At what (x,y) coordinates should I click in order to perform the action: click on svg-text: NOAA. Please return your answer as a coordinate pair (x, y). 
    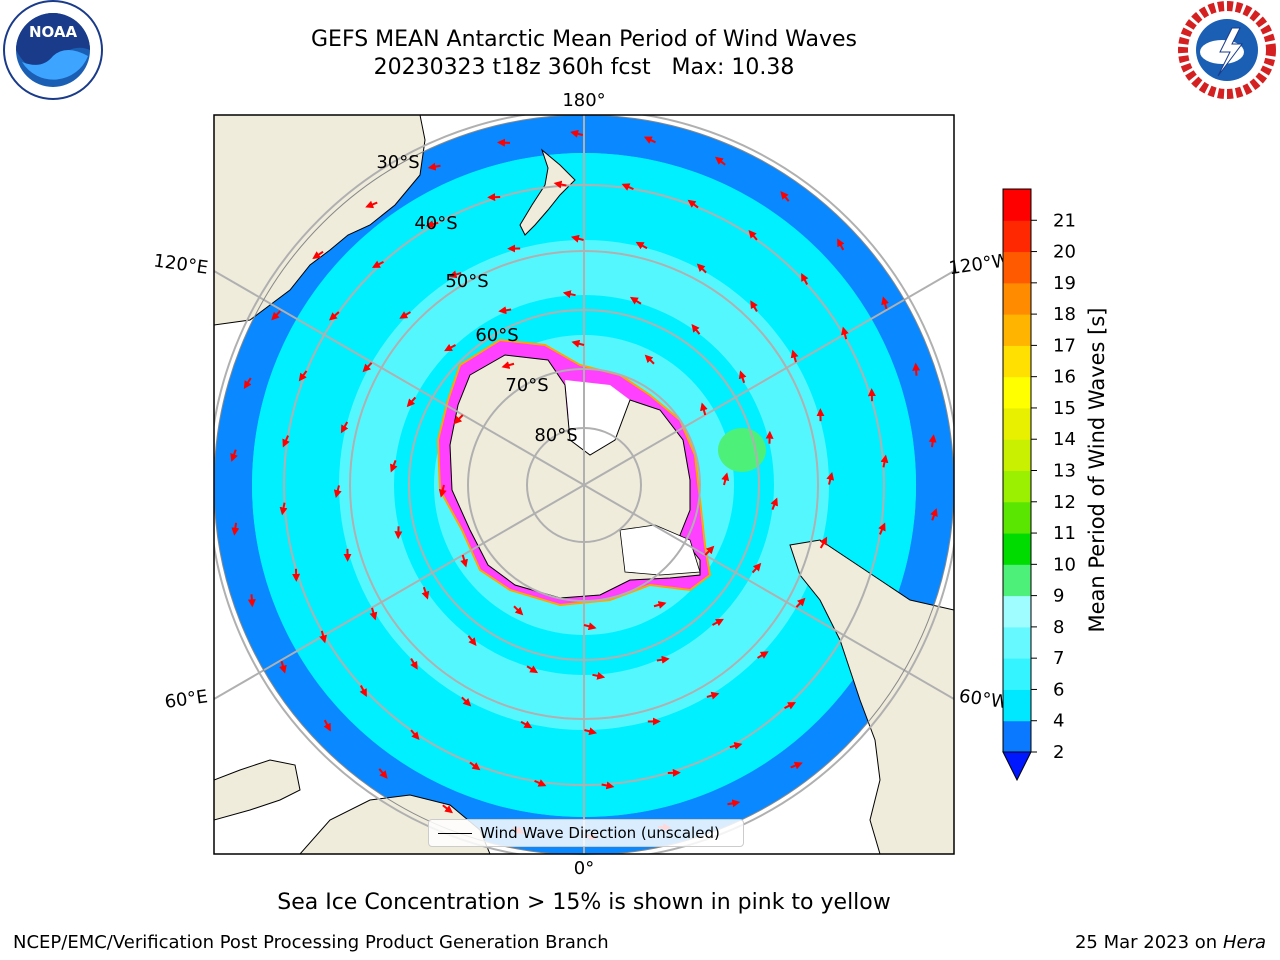
    Looking at the image, I should click on (53, 32).